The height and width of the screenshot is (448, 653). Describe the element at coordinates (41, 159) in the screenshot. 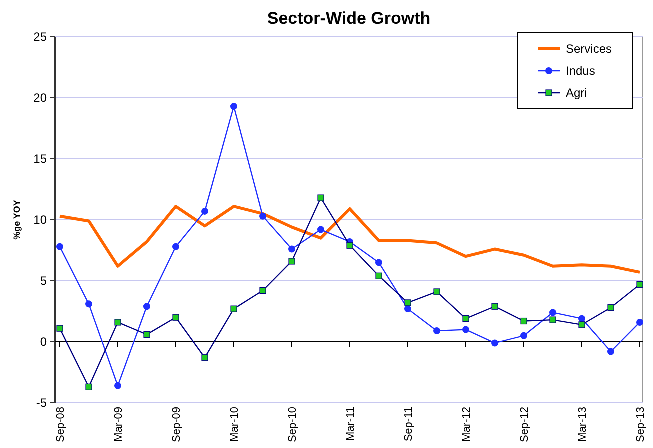

I see `y-tick-label: 15` at that location.